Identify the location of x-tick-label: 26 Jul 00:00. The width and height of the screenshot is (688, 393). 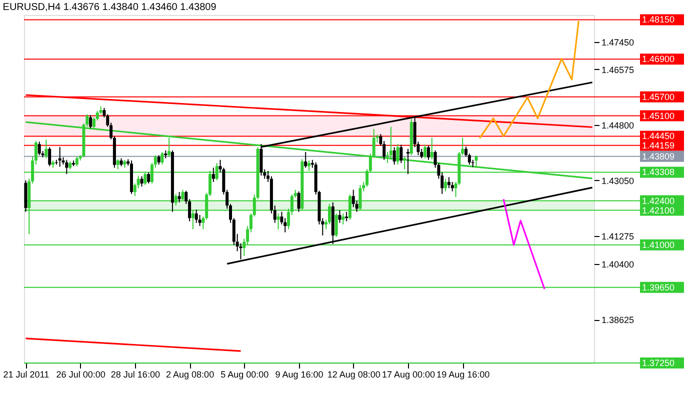
(81, 375).